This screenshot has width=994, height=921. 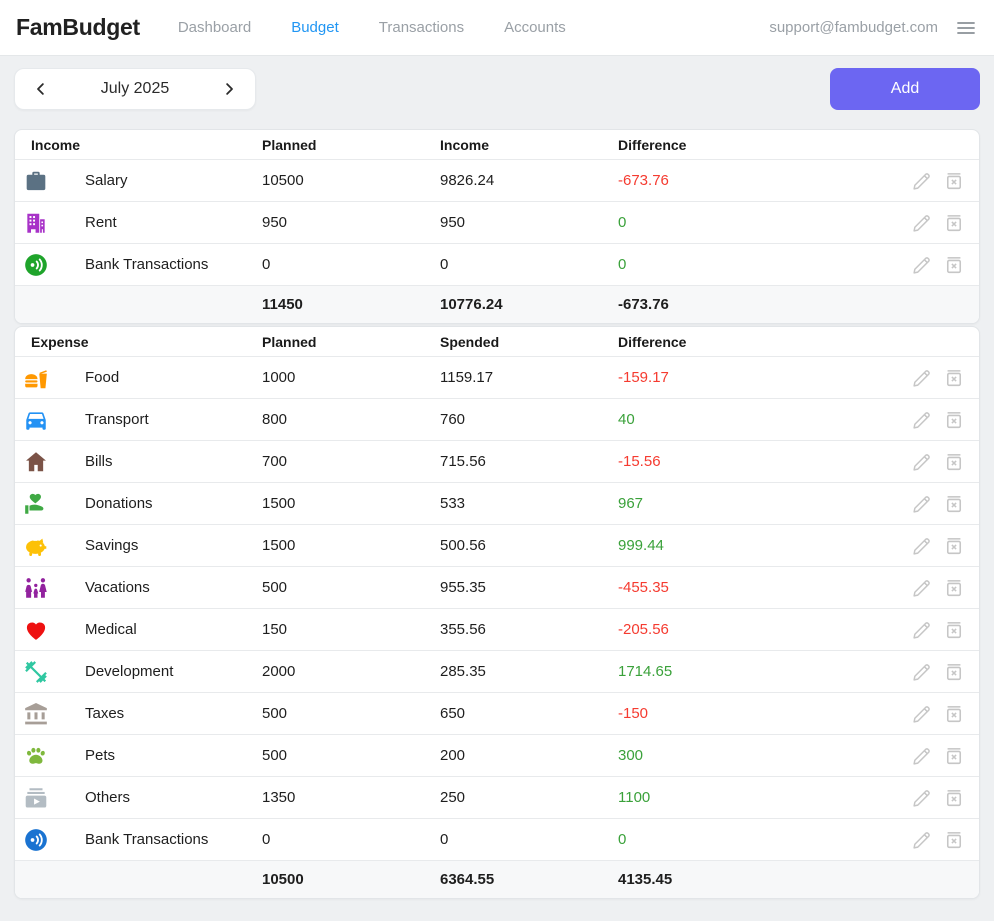 What do you see at coordinates (106, 180) in the screenshot?
I see `row-label: Salary` at bounding box center [106, 180].